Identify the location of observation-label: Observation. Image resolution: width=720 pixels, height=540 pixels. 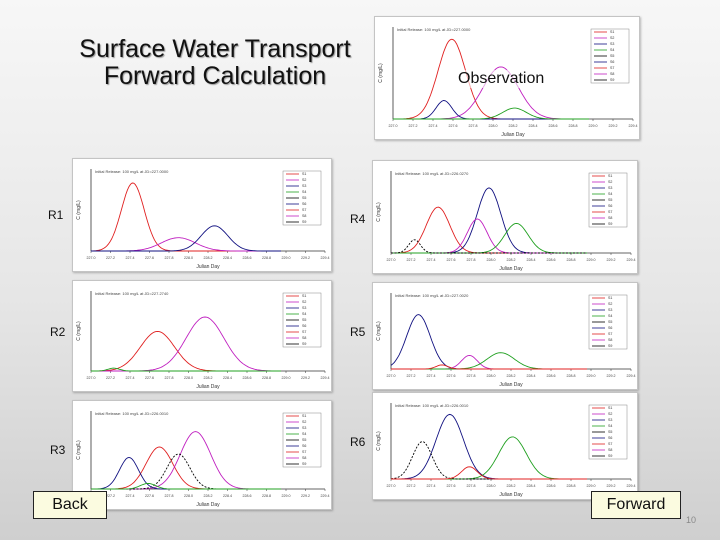
(501, 79).